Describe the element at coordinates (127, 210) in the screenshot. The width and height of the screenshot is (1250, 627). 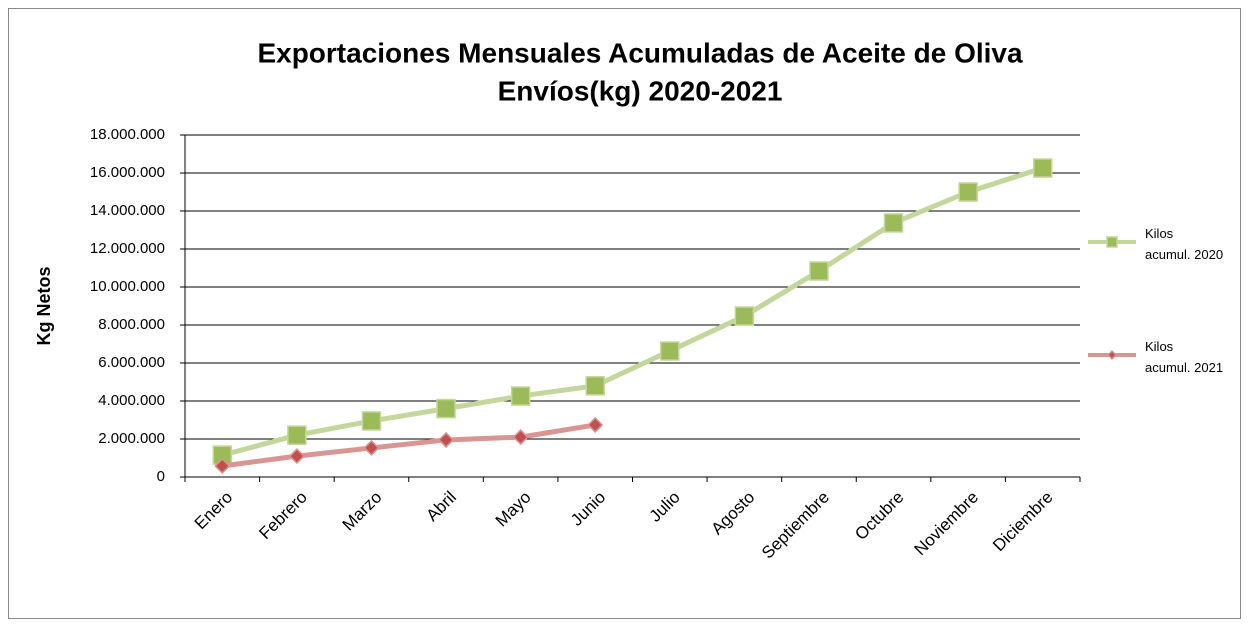
I see `y-tick-label: 14.000.000` at that location.